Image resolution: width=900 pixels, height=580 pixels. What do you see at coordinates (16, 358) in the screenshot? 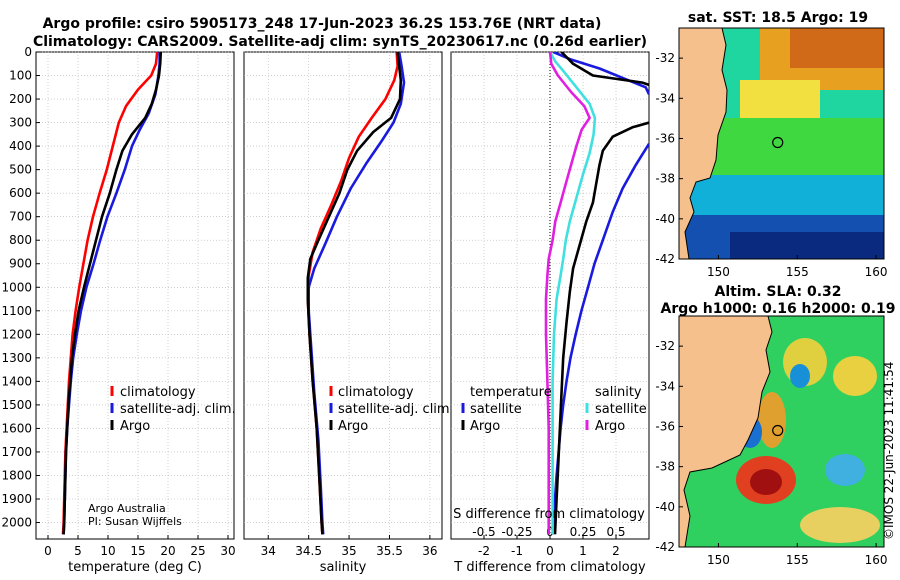
I see `depth-tick-label: 1300` at bounding box center [16, 358].